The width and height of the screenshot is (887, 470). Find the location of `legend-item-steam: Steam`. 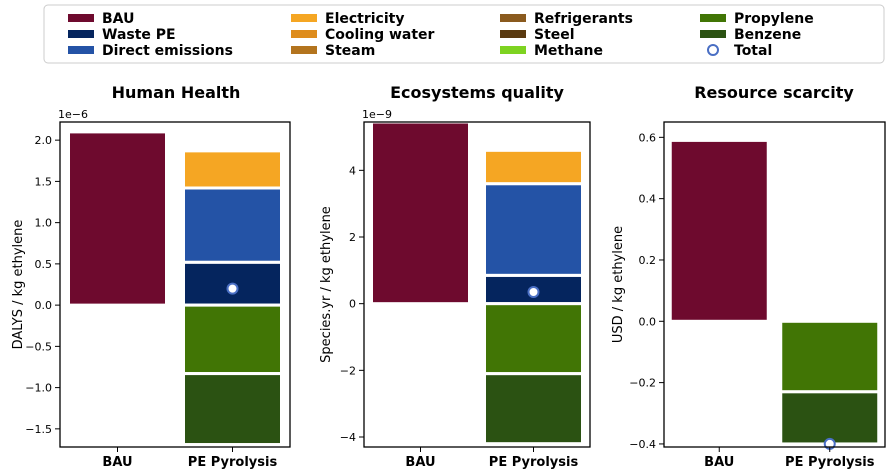

legend-item-steam: Steam is located at coordinates (333, 51).